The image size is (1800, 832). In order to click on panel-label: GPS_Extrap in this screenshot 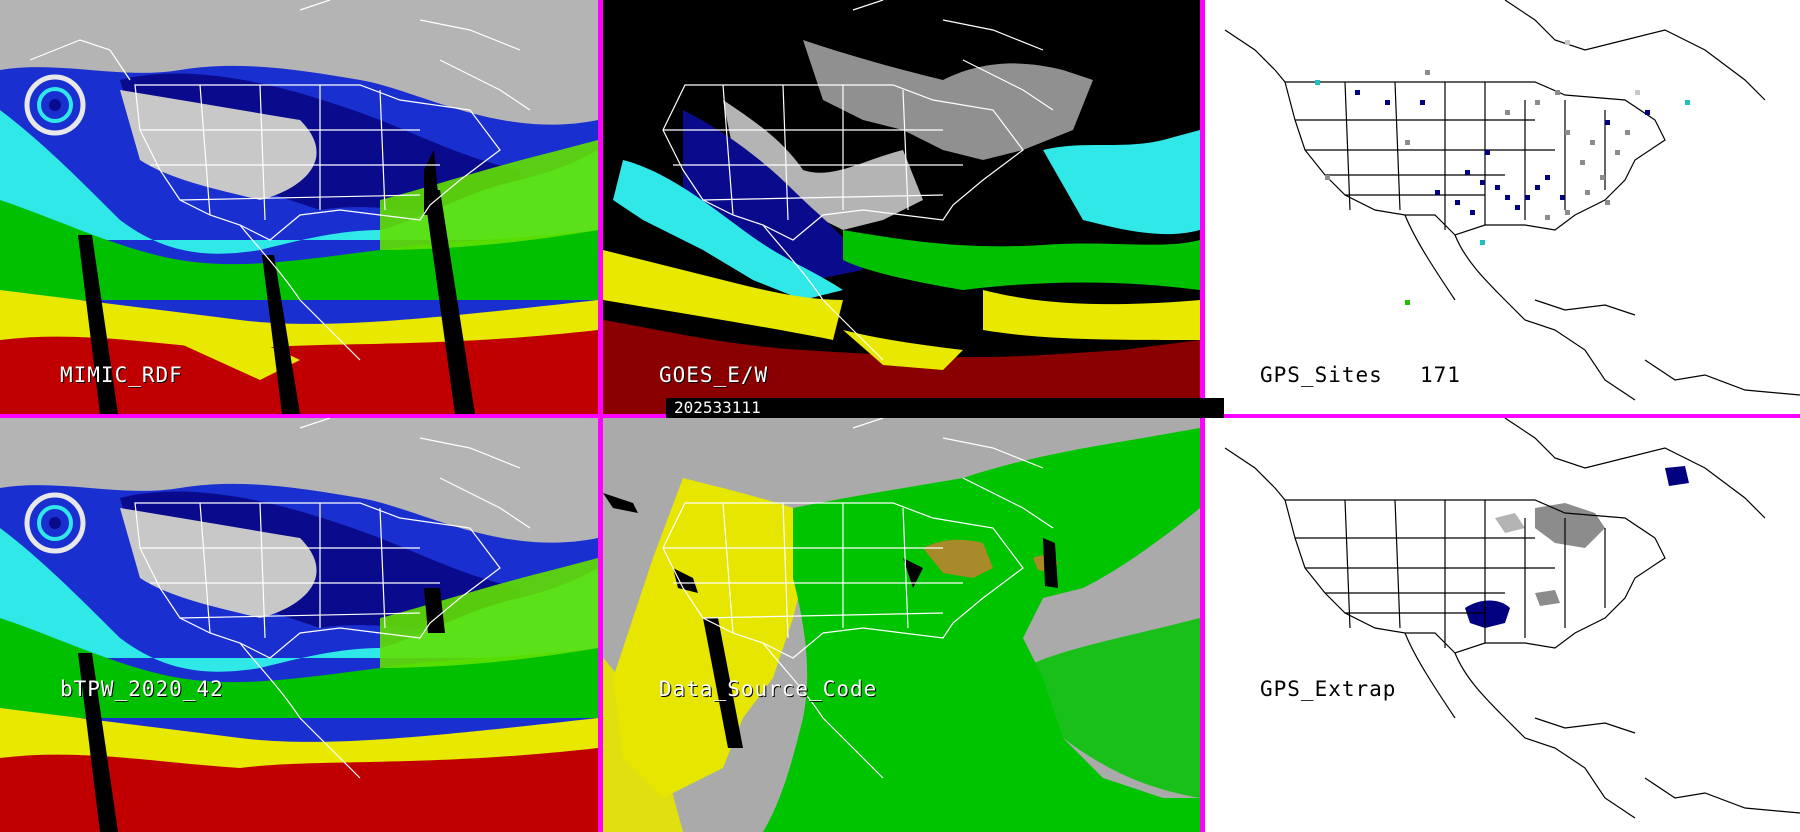, I will do `click(1328, 689)`.